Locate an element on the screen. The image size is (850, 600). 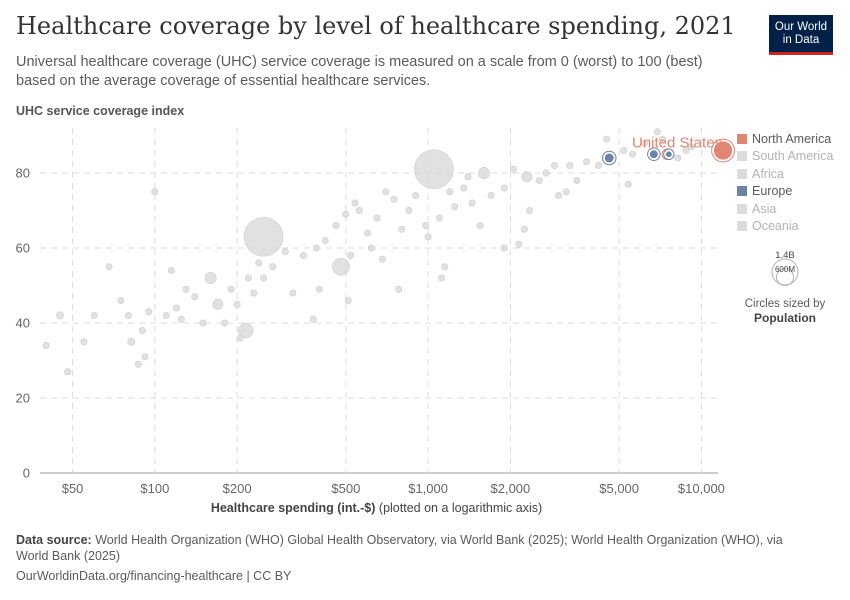
legend-label: Asia is located at coordinates (764, 208).